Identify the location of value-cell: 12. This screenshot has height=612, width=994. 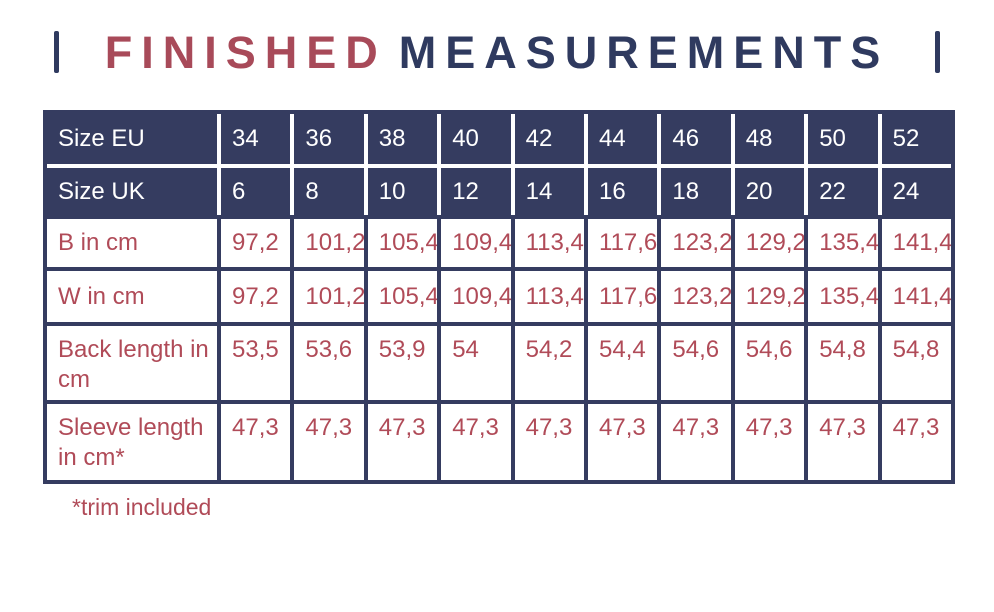
(473, 191).